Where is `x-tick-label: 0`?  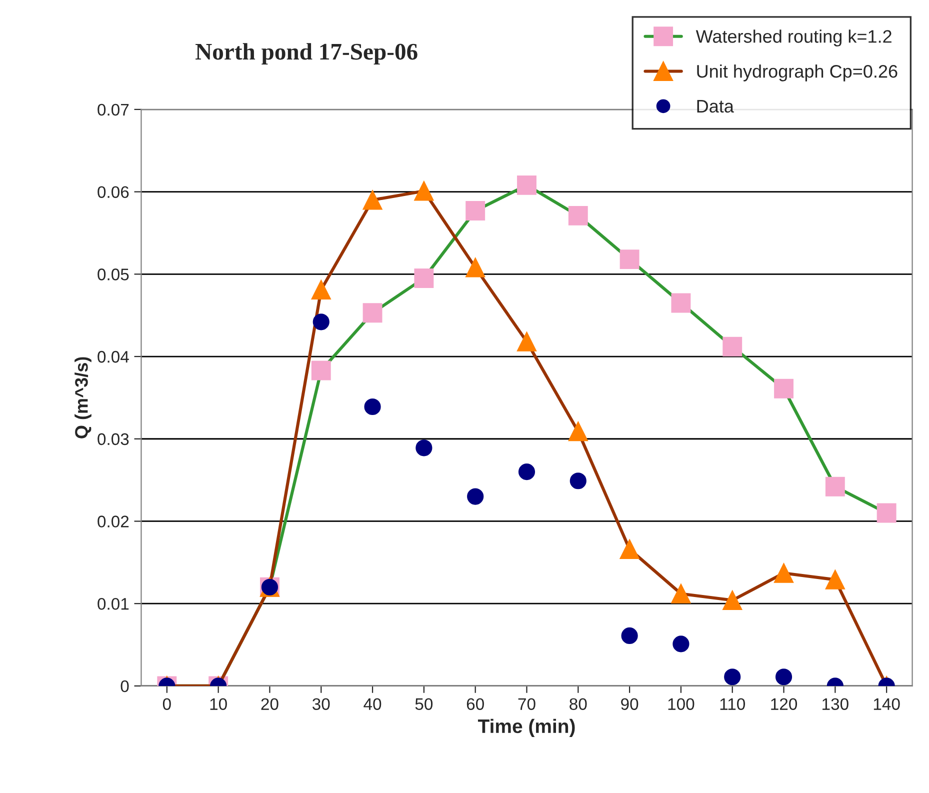 x-tick-label: 0 is located at coordinates (166, 704).